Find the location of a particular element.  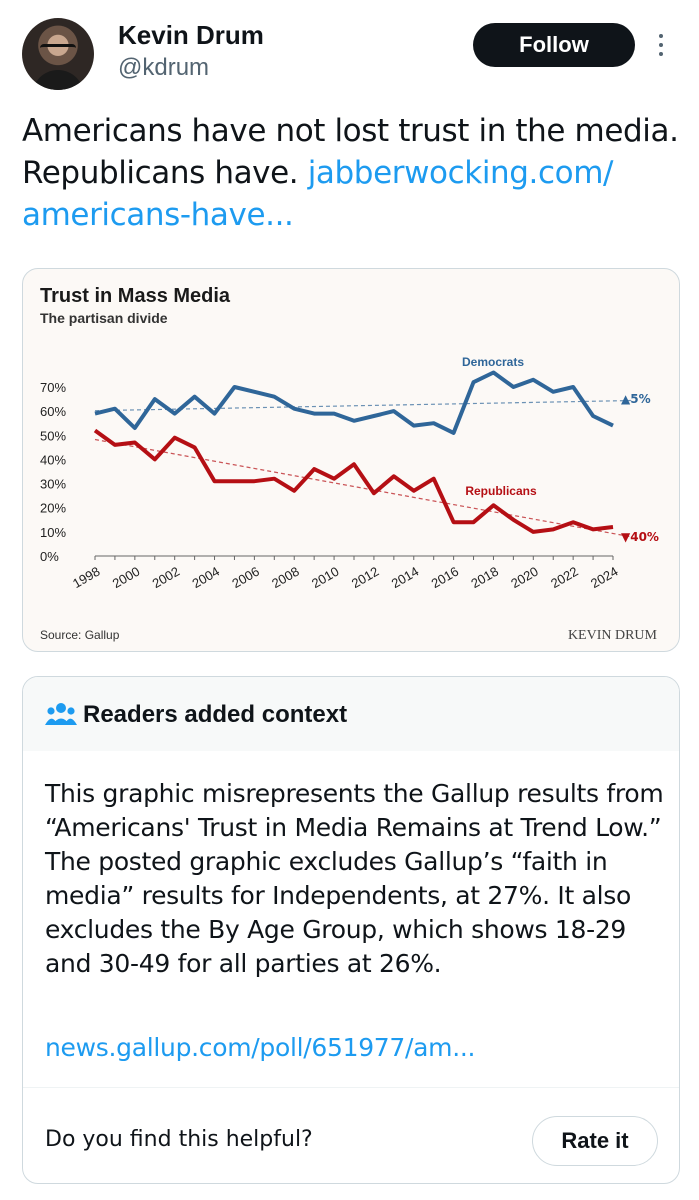

y-tick-label: 20% is located at coordinates (53, 508).